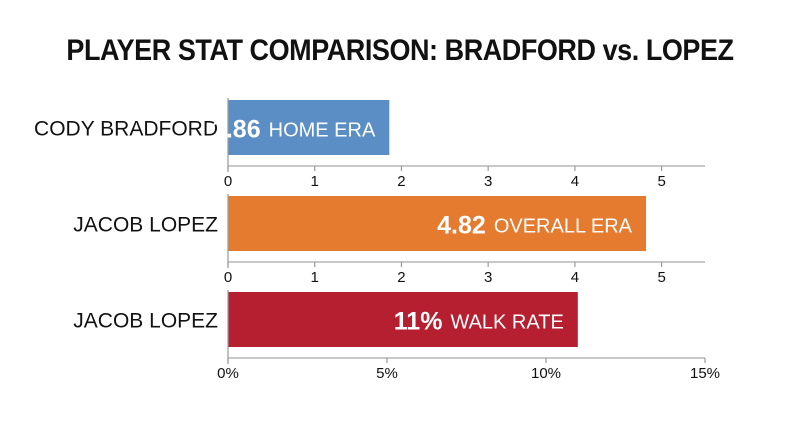 The image size is (800, 447). What do you see at coordinates (705, 373) in the screenshot?
I see `tick-label: 15%` at bounding box center [705, 373].